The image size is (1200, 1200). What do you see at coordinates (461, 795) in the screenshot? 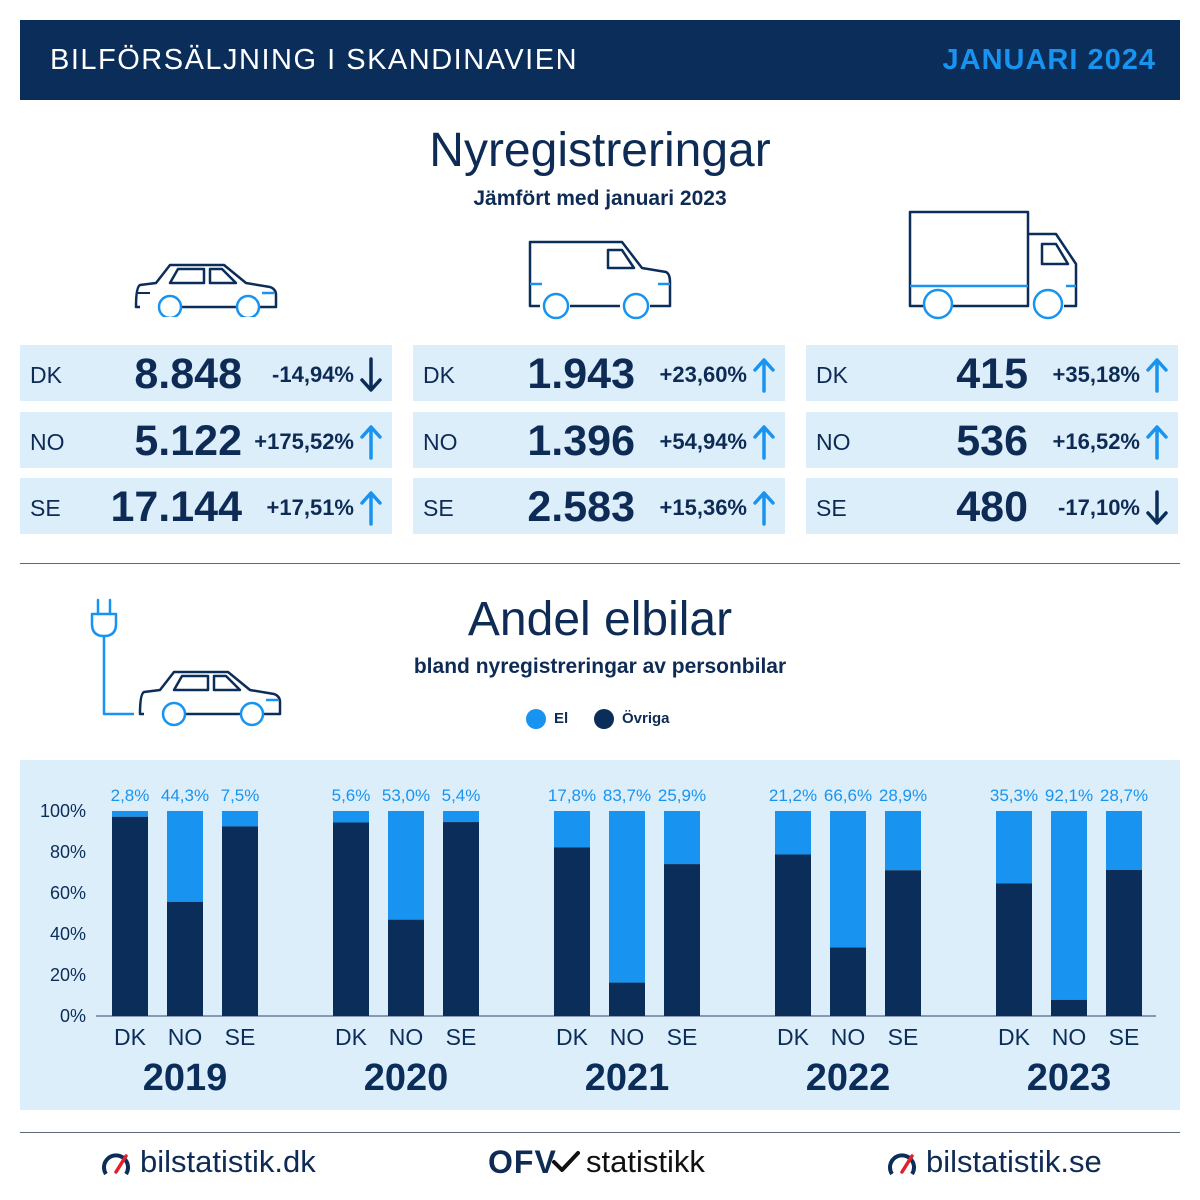
I see `data-label: 5,4%` at bounding box center [461, 795].